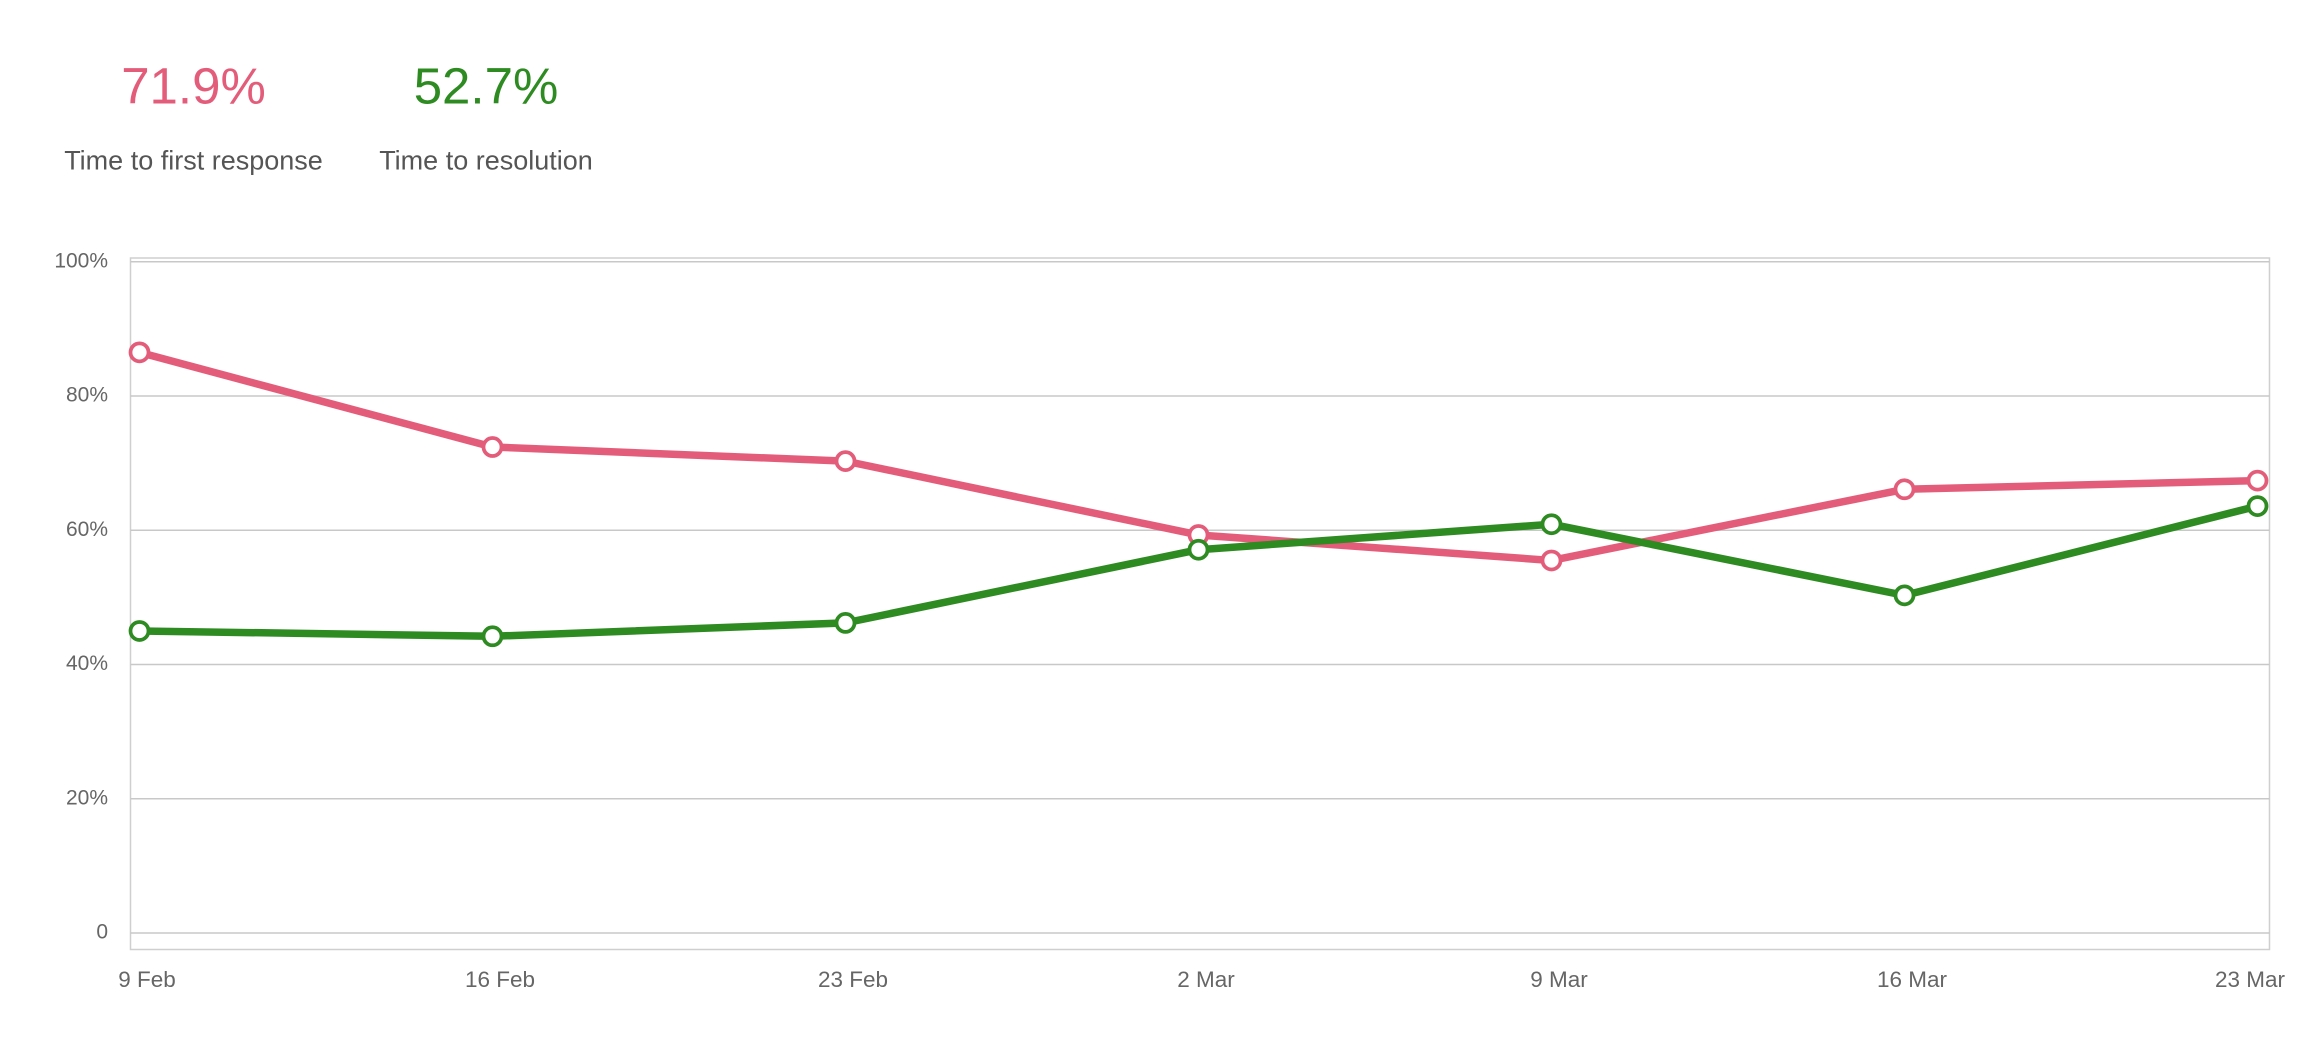 Image resolution: width=2308 pixels, height=1064 pixels. What do you see at coordinates (500, 979) in the screenshot?
I see `x-tick-label: 16 Feb` at bounding box center [500, 979].